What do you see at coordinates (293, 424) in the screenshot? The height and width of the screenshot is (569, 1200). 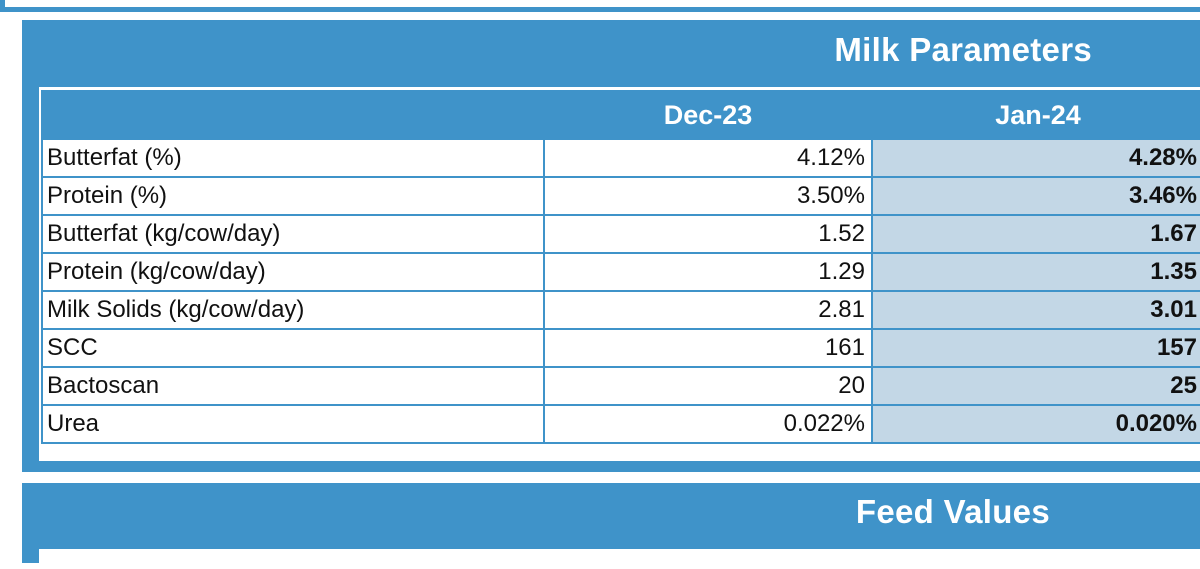 I see `row-label: Urea` at bounding box center [293, 424].